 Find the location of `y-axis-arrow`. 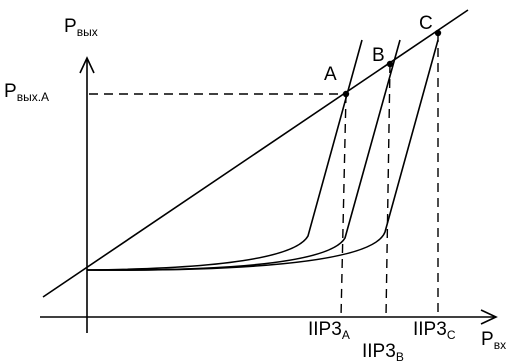

y-axis-arrow is located at coordinates (87, 65).